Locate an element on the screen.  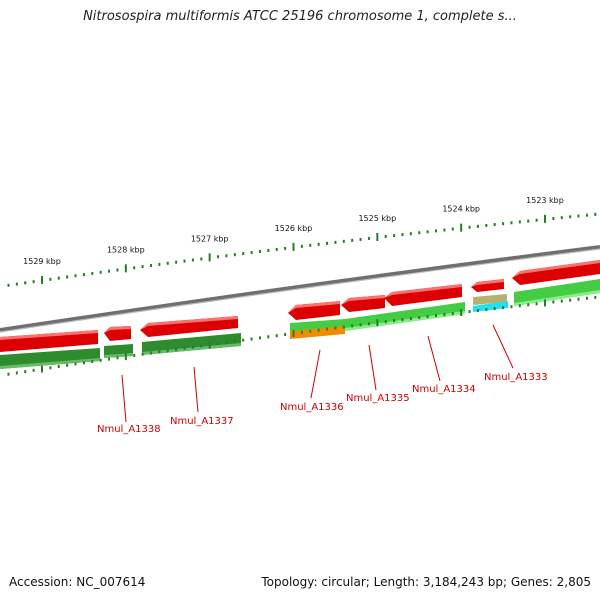
gene-feature-cyan is located at coordinates (490, 306).